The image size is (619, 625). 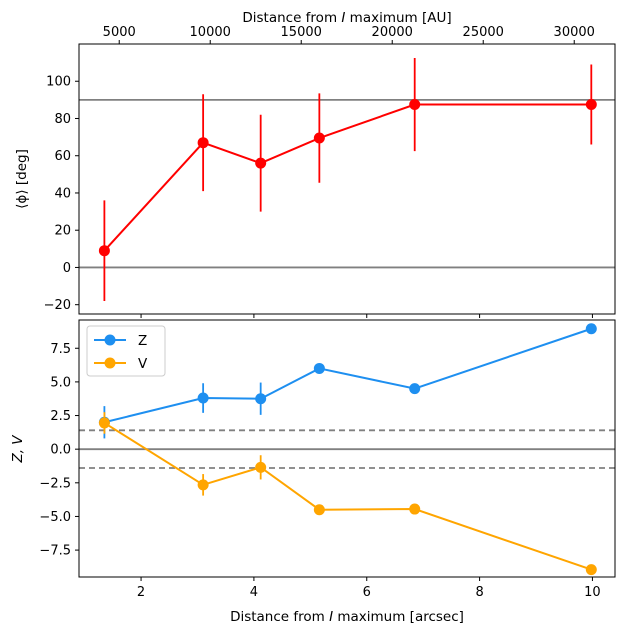 I want to click on legend-z-label: Z, so click(x=142, y=341).